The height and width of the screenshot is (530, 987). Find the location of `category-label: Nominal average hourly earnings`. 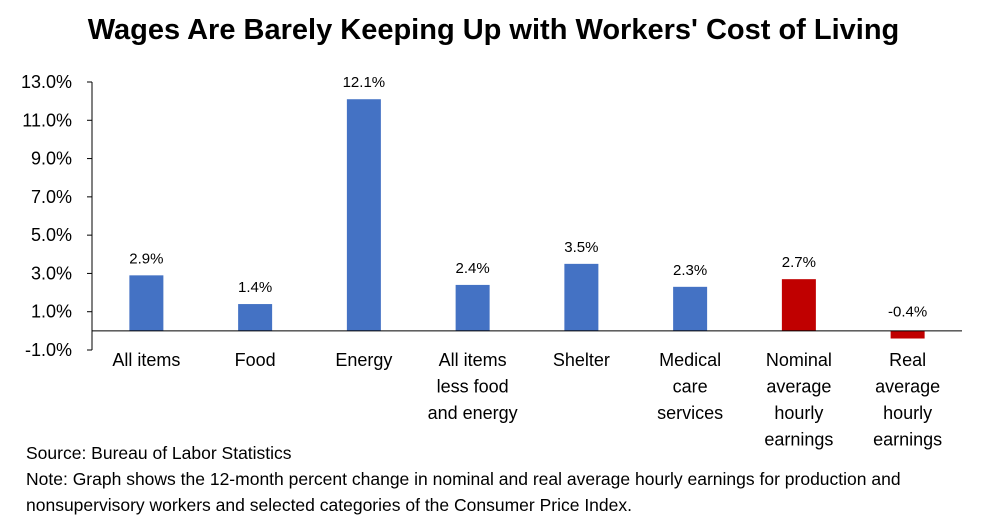

category-label: Nominal average hourly earnings is located at coordinates (798, 400).